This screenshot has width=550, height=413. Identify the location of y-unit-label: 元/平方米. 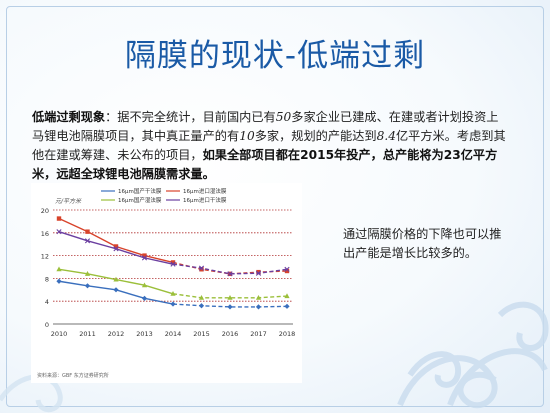
(68, 201).